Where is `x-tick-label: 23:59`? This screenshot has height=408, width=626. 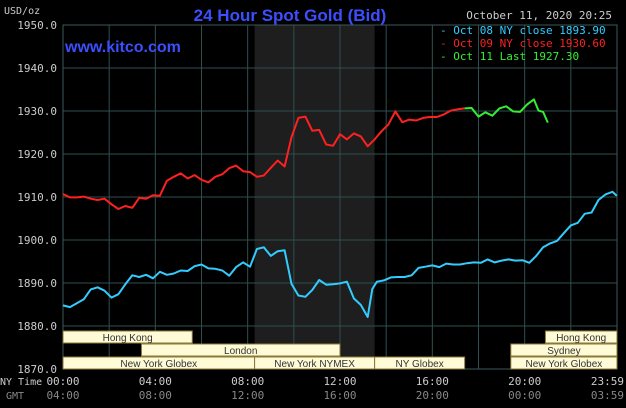
x-tick-label: 23:59 is located at coordinates (607, 381).